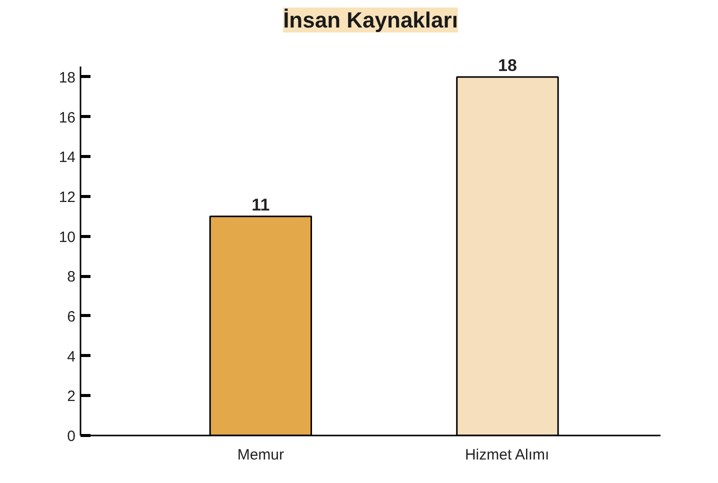 This screenshot has height=483, width=718. Describe the element at coordinates (71, 277) in the screenshot. I see `y-tick-label: 8` at that location.